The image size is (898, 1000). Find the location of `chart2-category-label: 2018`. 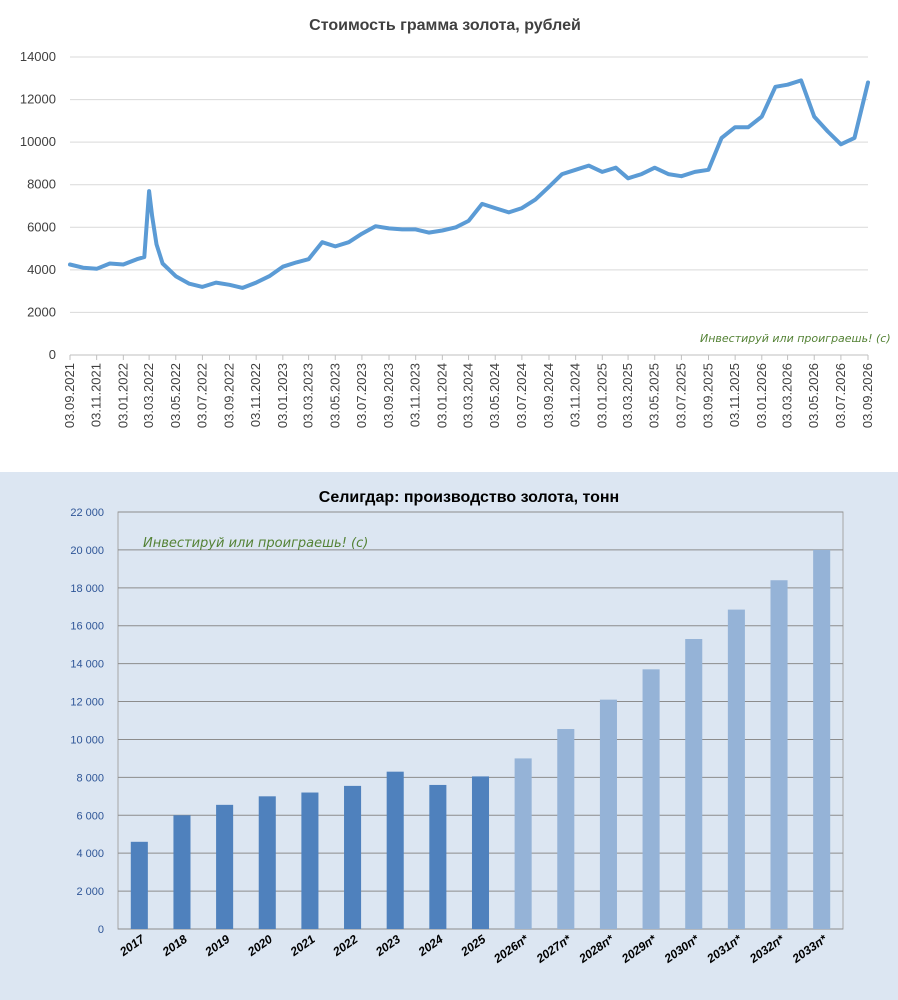

chart2-category-label: 2018 is located at coordinates (174, 946).